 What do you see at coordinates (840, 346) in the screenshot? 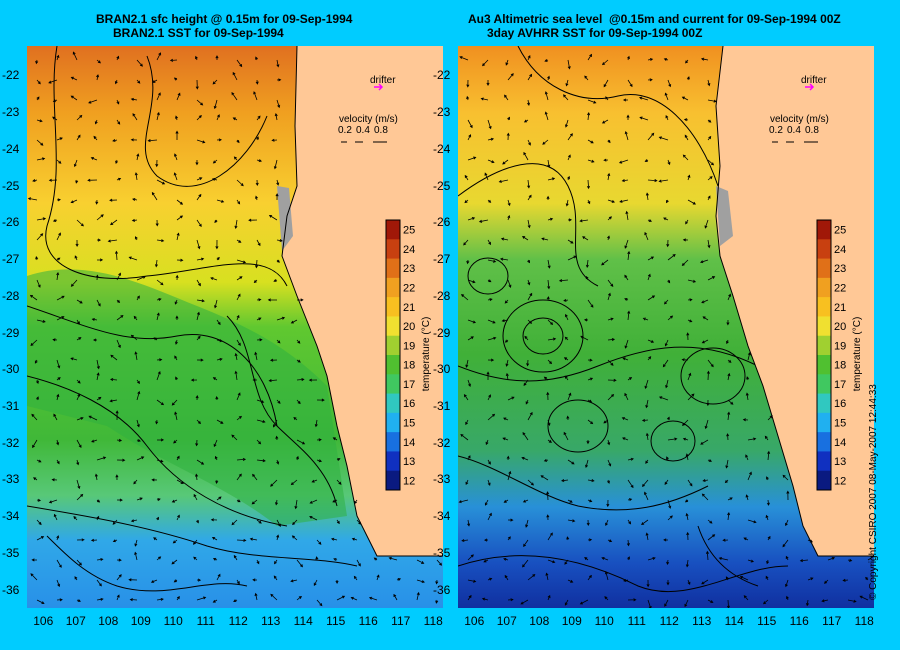
I see `colorbar-tick-label: 19` at bounding box center [840, 346].